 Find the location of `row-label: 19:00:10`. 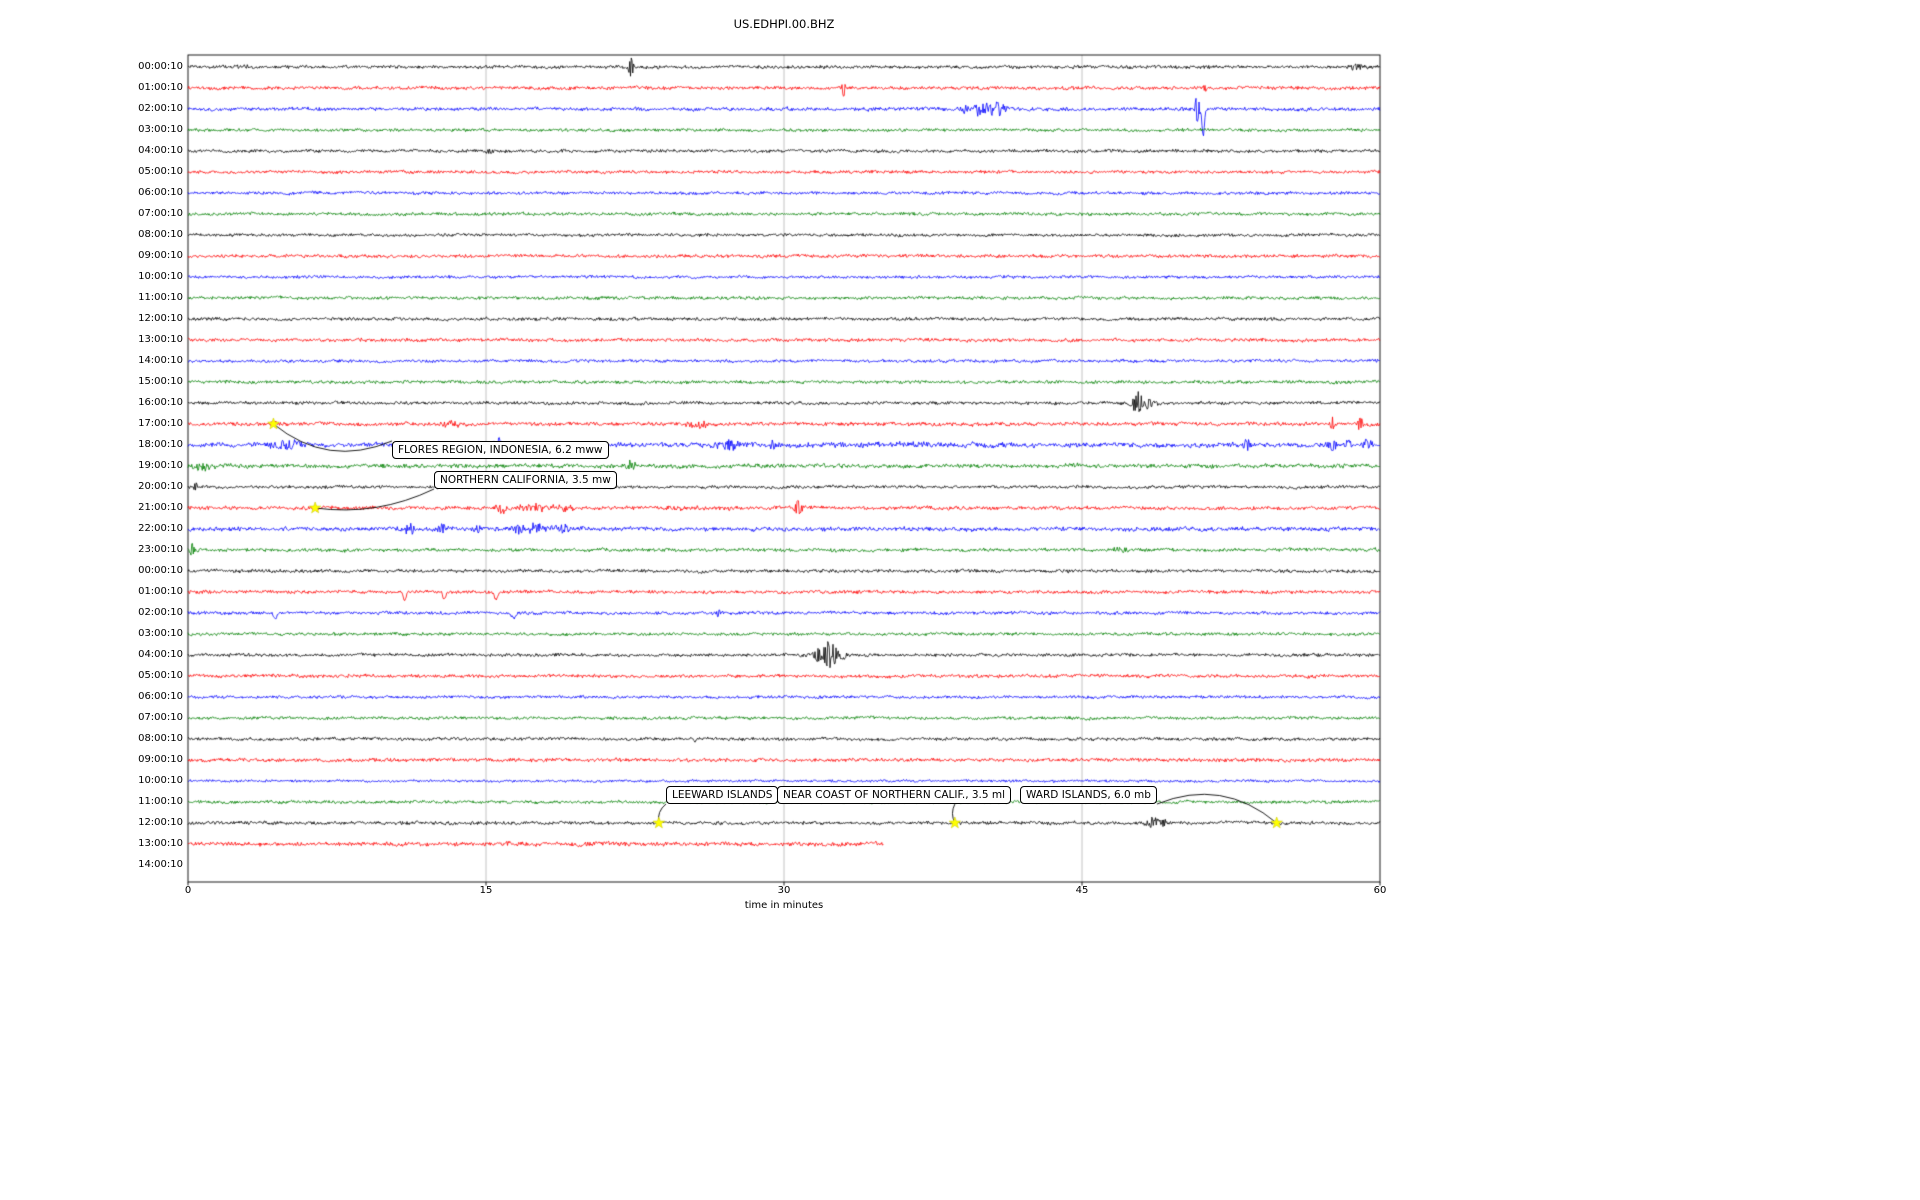

row-label: 19:00:10 is located at coordinates (160, 465).